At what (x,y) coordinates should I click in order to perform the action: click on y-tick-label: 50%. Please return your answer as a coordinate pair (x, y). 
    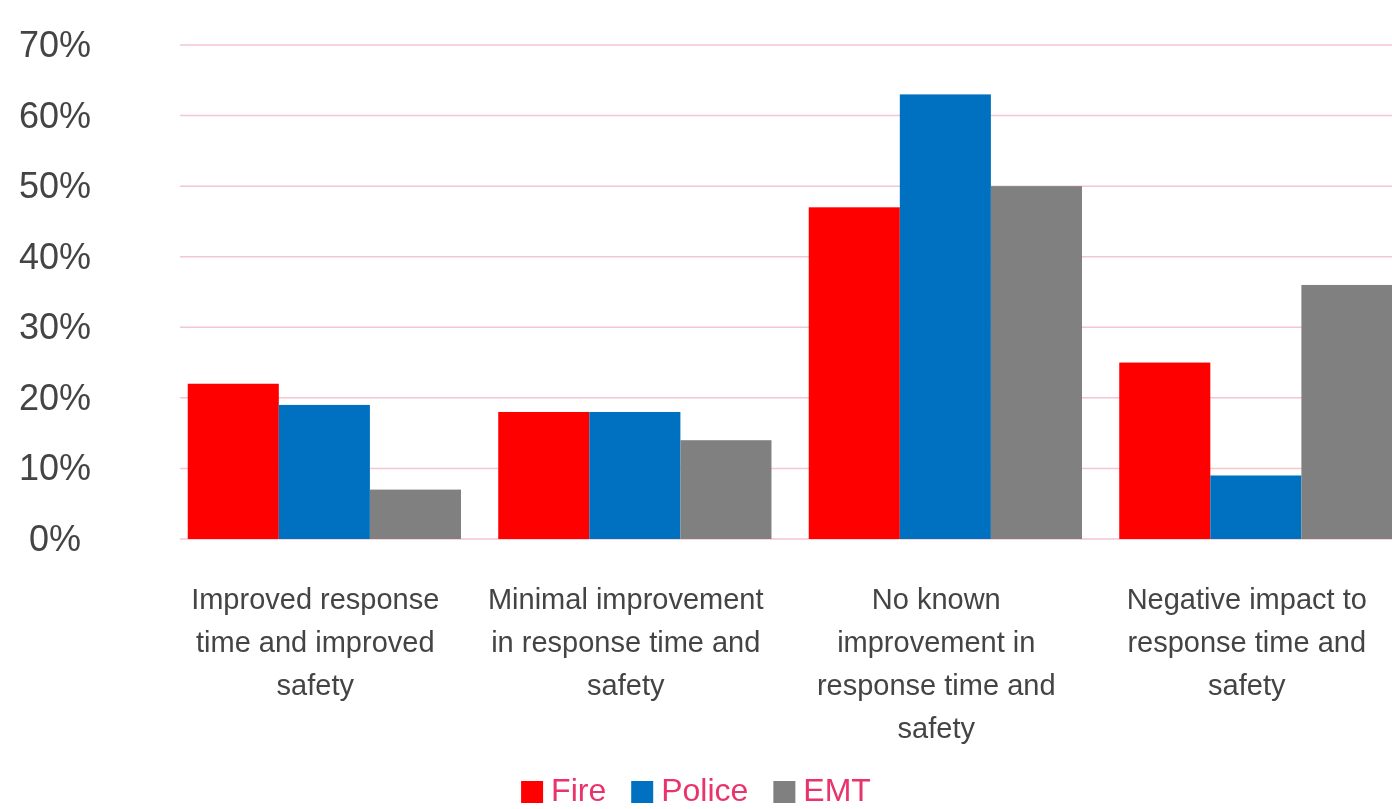
    Looking at the image, I should click on (55, 186).